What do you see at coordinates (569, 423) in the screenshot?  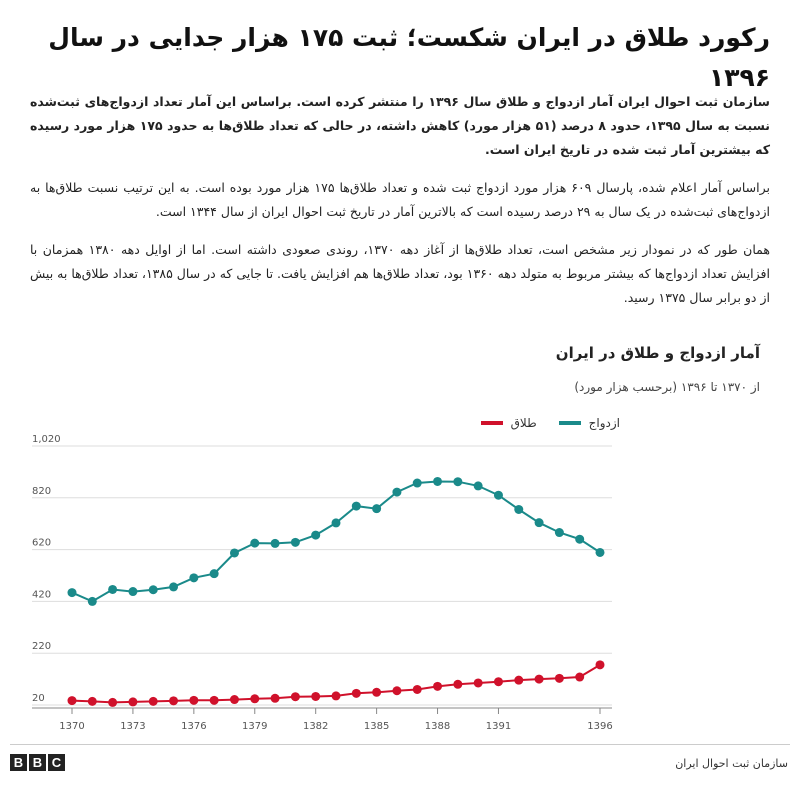 I see `legend-swatch-marriage` at bounding box center [569, 423].